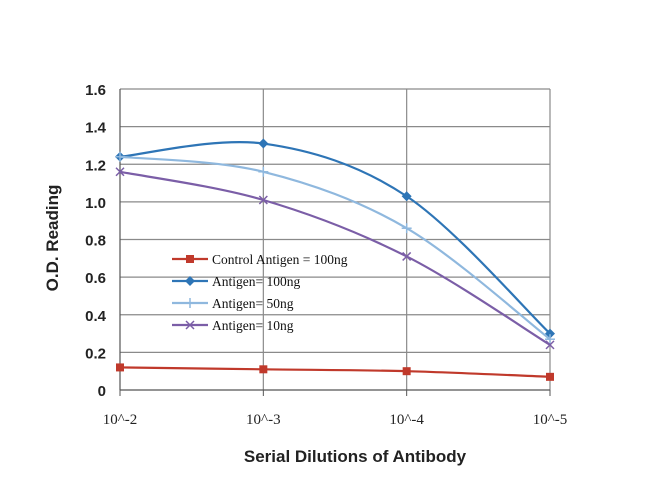 This screenshot has height=502, width=650. Describe the element at coordinates (263, 420) in the screenshot. I see `x-tick-label: 10^-3` at that location.